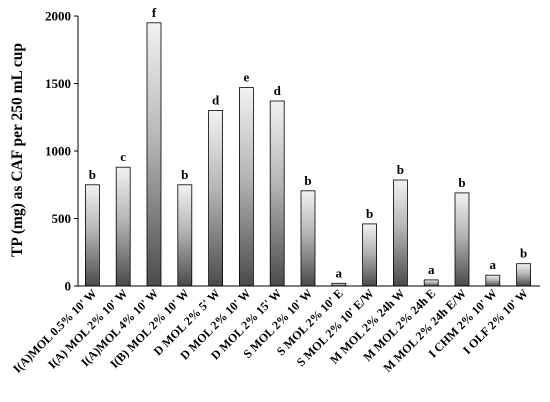 The image size is (550, 402). I want to click on y-tick-label: 2000, so click(58, 16).